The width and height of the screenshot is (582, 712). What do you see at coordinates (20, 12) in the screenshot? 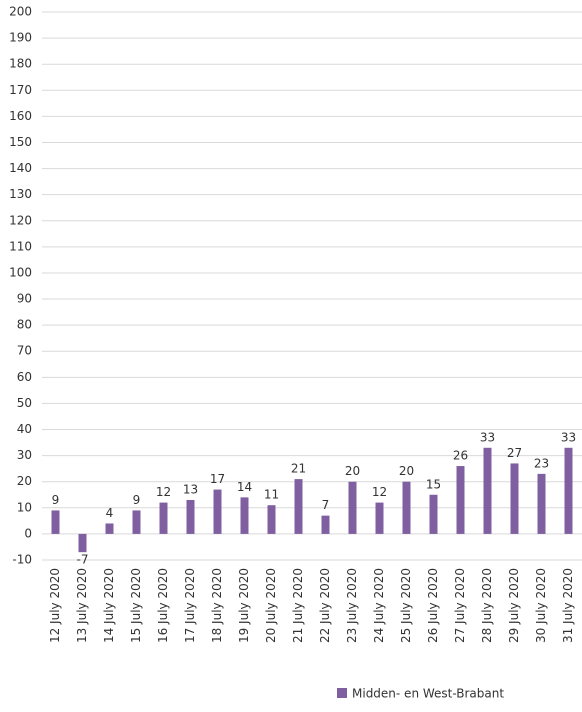
I see `y-tick-label: 200` at bounding box center [20, 12].